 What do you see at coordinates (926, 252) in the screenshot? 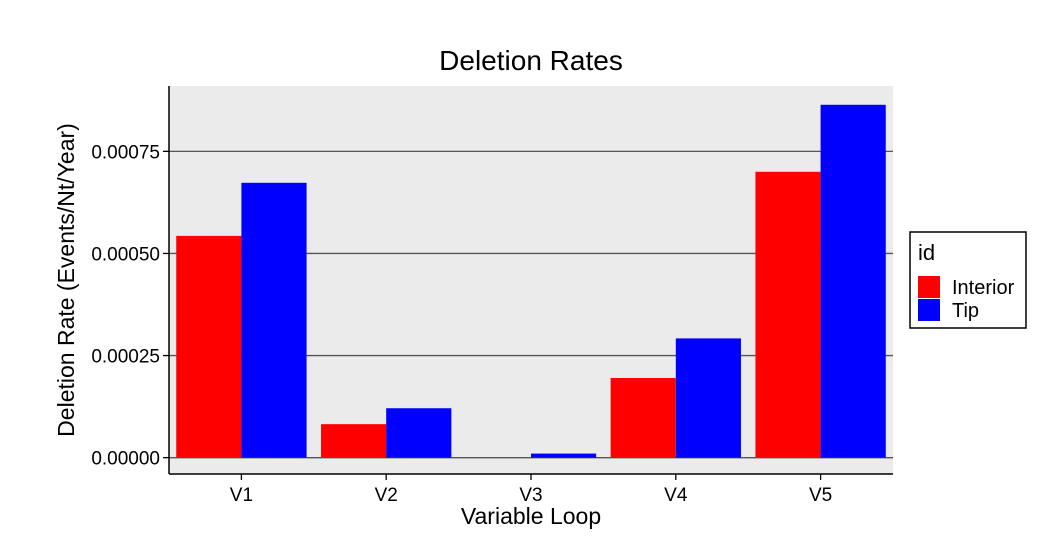
I see `legend-title: id` at bounding box center [926, 252].